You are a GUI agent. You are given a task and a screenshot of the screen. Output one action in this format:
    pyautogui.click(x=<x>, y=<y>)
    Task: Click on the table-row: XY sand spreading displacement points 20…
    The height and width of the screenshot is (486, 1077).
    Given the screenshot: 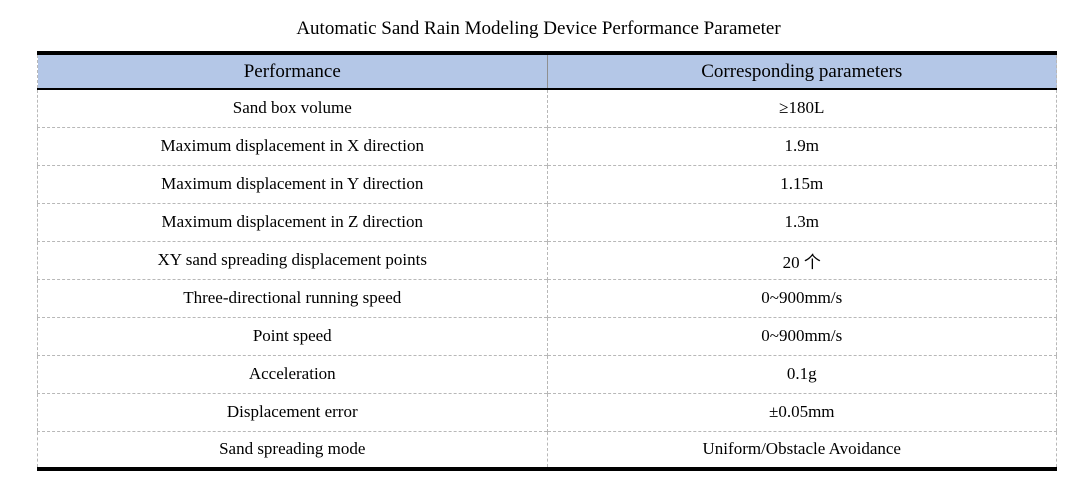 What is the action you would take?
    pyautogui.click(x=547, y=259)
    